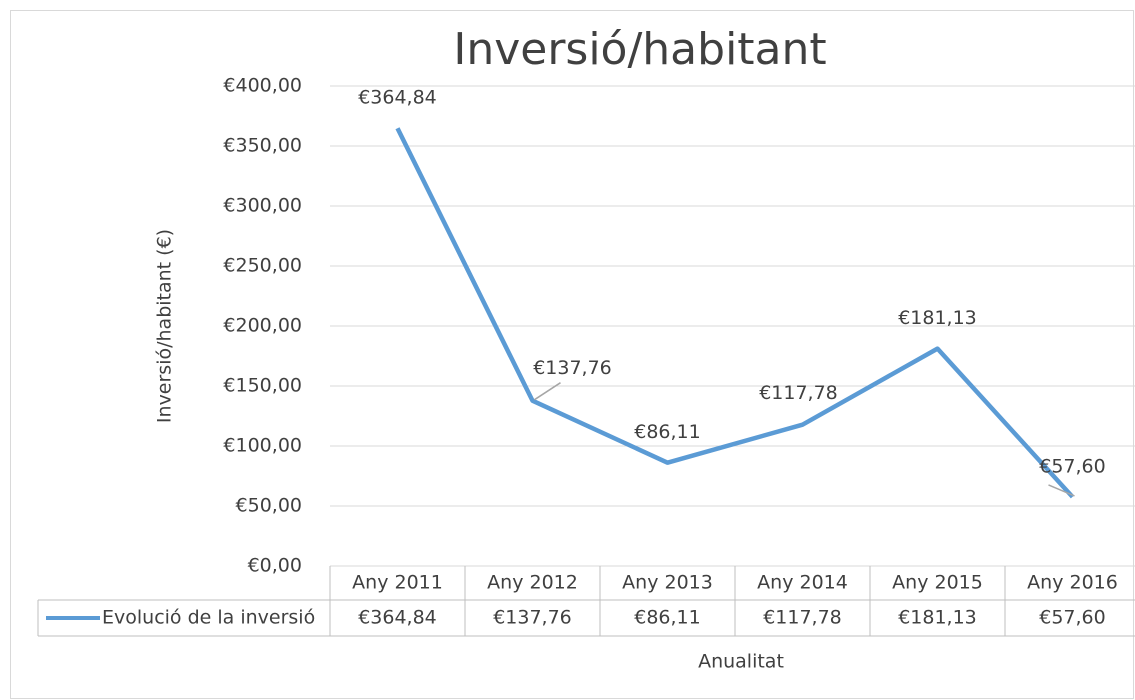  What do you see at coordinates (1072, 466) in the screenshot?
I see `data-label: €57,60` at bounding box center [1072, 466].